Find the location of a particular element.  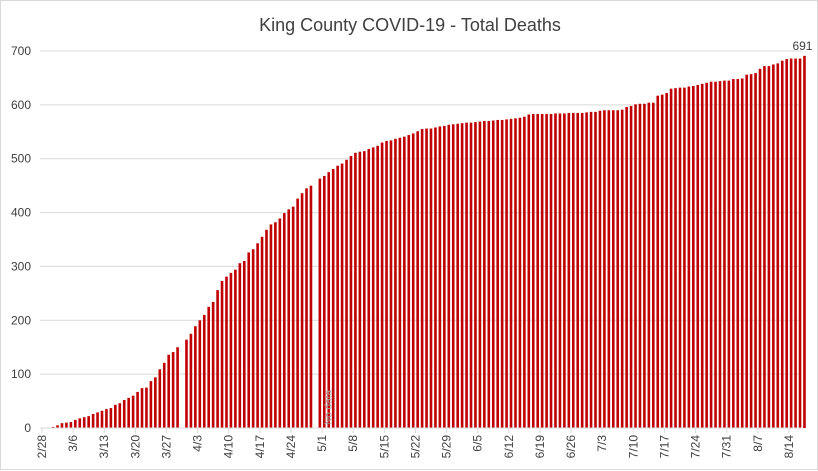

bar-7/17 is located at coordinates (666, 260).